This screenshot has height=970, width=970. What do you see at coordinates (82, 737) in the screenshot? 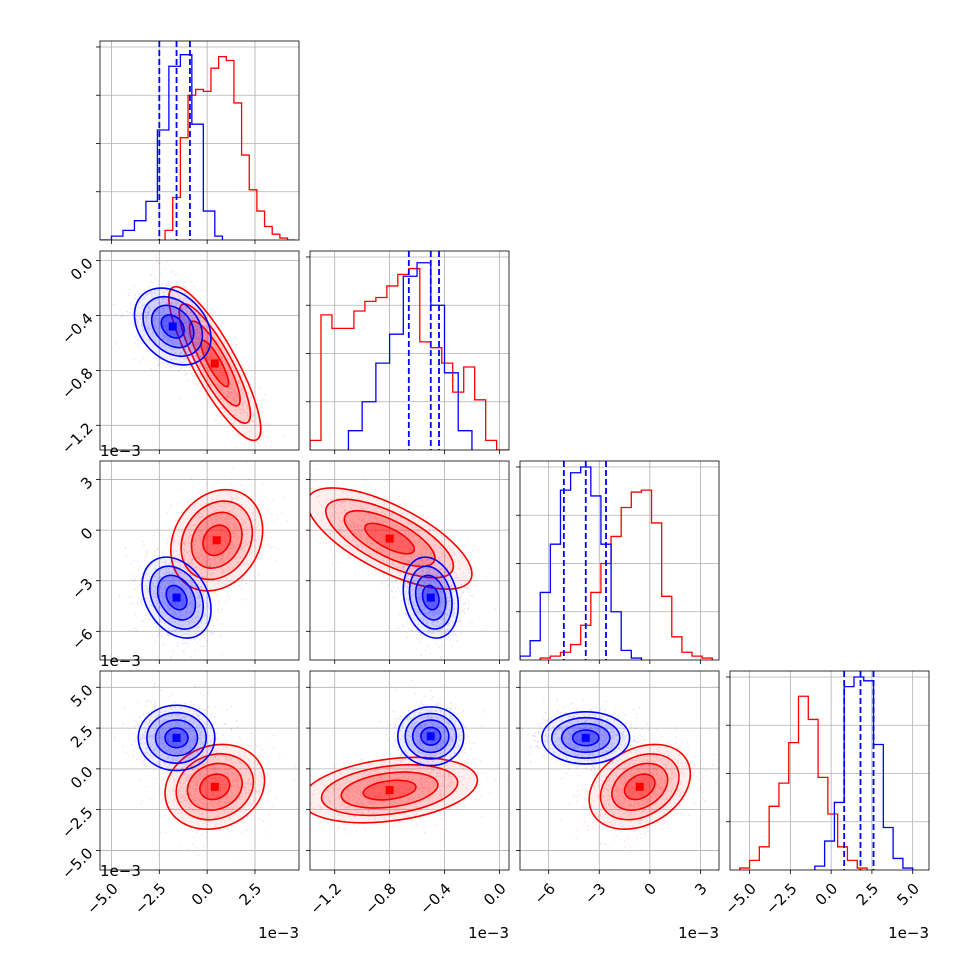
I see `y-tick-label: 2.5` at bounding box center [82, 737].